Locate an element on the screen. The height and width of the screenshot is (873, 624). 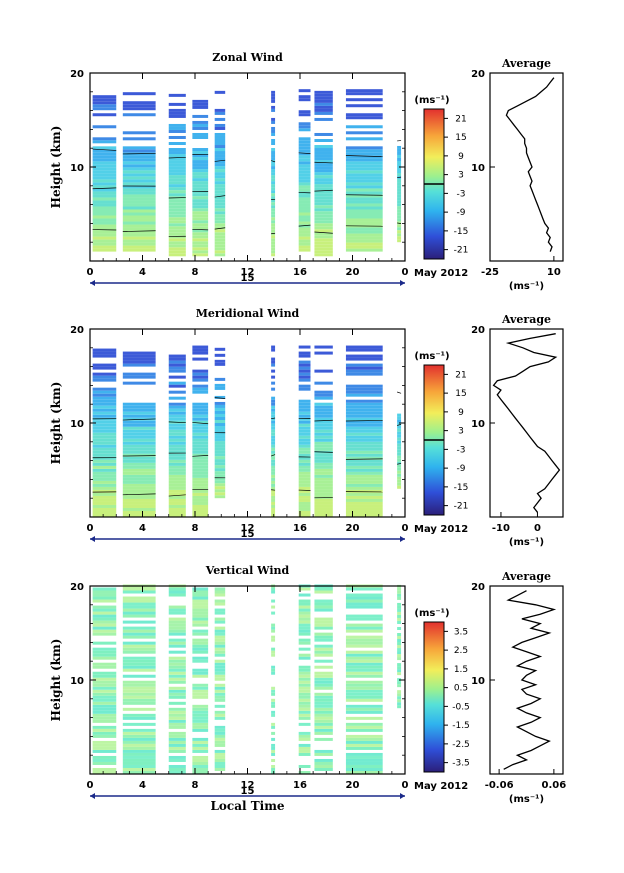
x-tick-label: 0 is located at coordinates (90, 528).